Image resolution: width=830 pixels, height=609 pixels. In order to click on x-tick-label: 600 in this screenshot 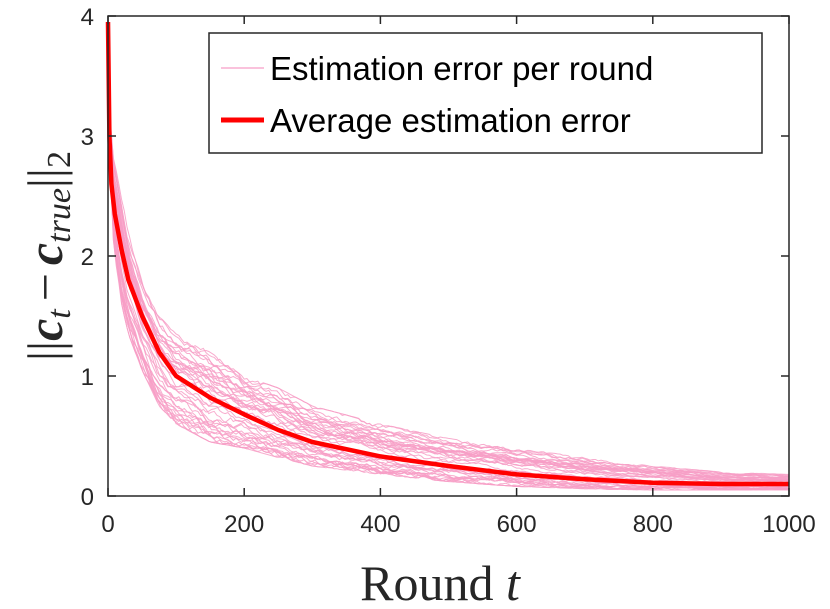, I will do `click(517, 524)`.